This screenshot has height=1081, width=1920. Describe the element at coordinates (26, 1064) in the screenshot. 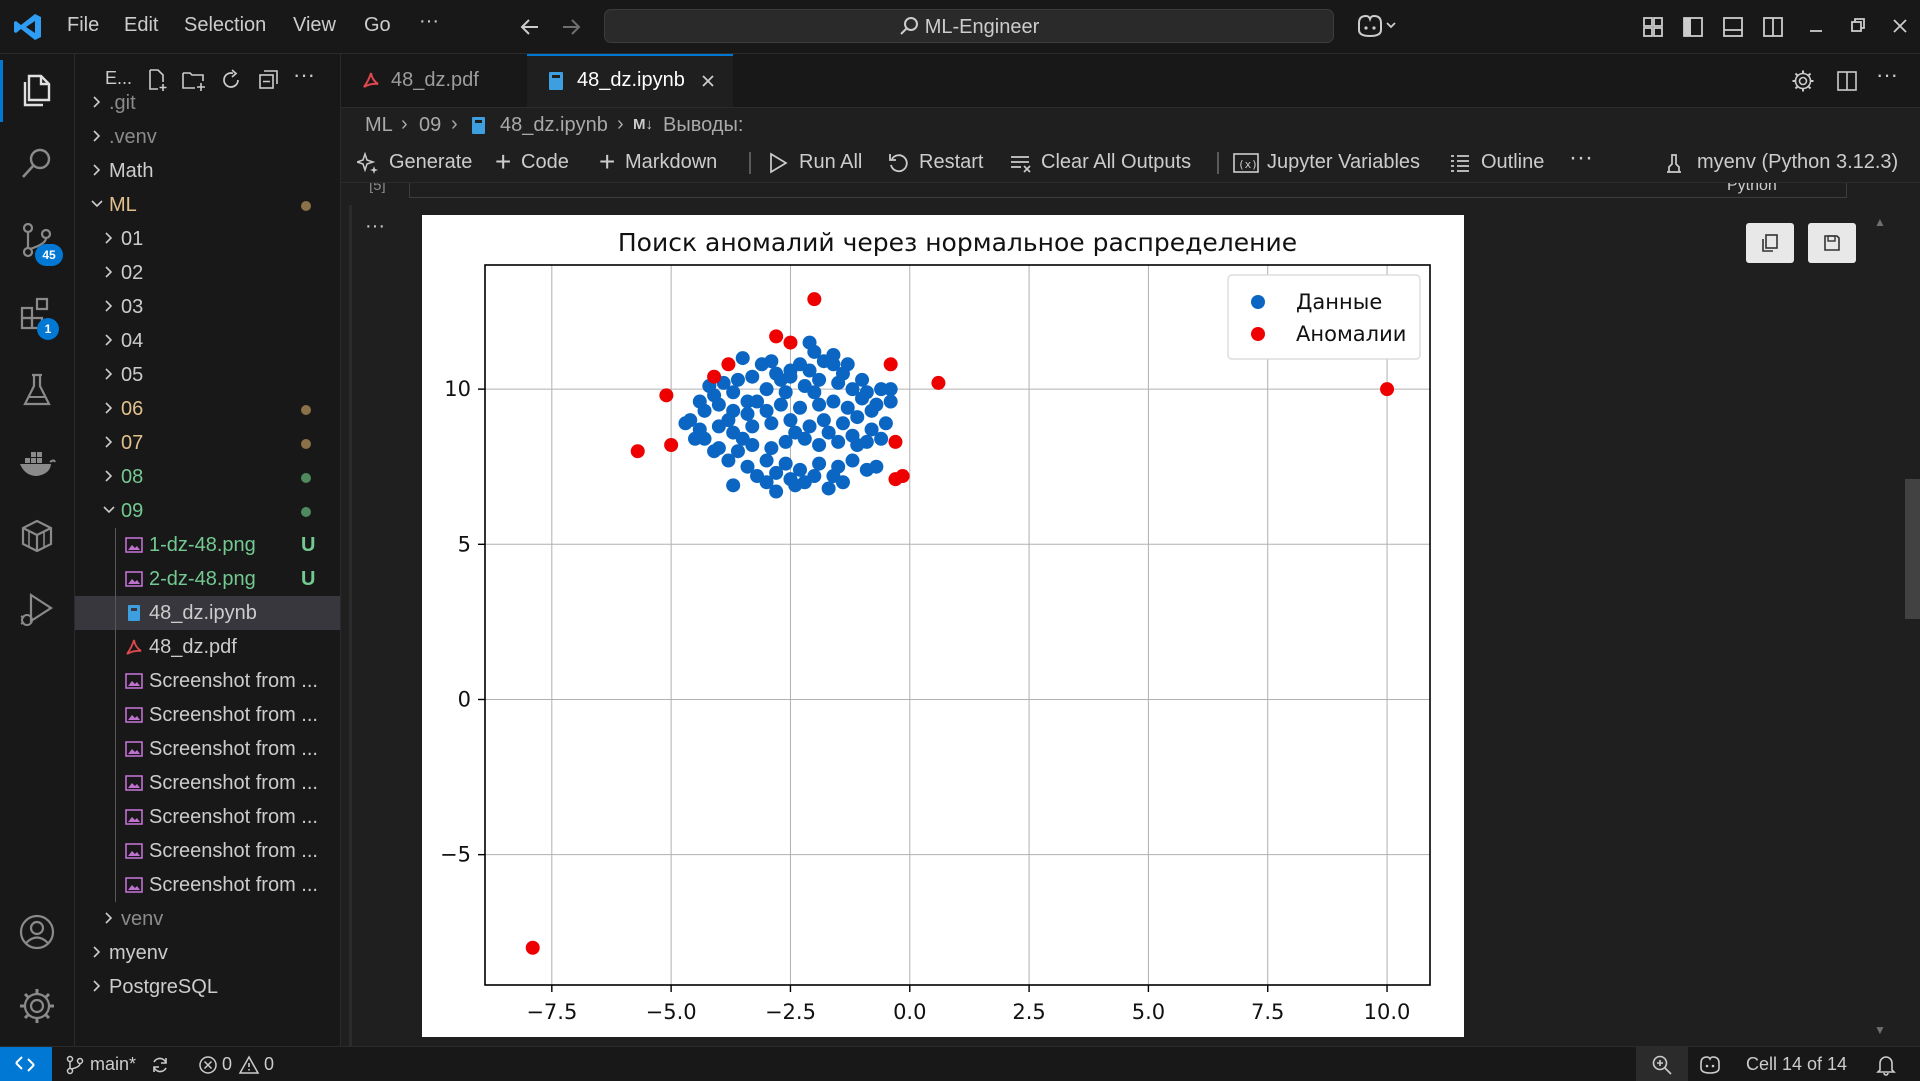

I see `remote-indicator` at that location.